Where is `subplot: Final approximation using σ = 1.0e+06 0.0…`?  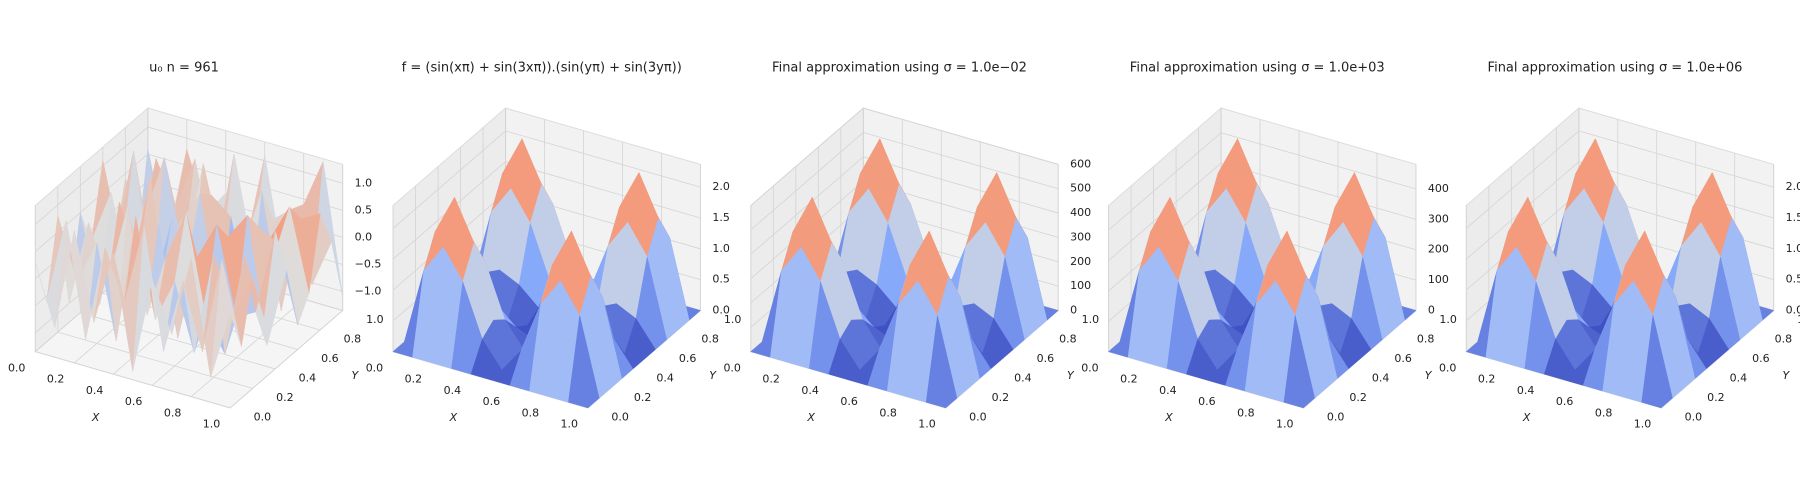 subplot: Final approximation using σ = 1.0e+06 0.0… is located at coordinates (1619, 246).